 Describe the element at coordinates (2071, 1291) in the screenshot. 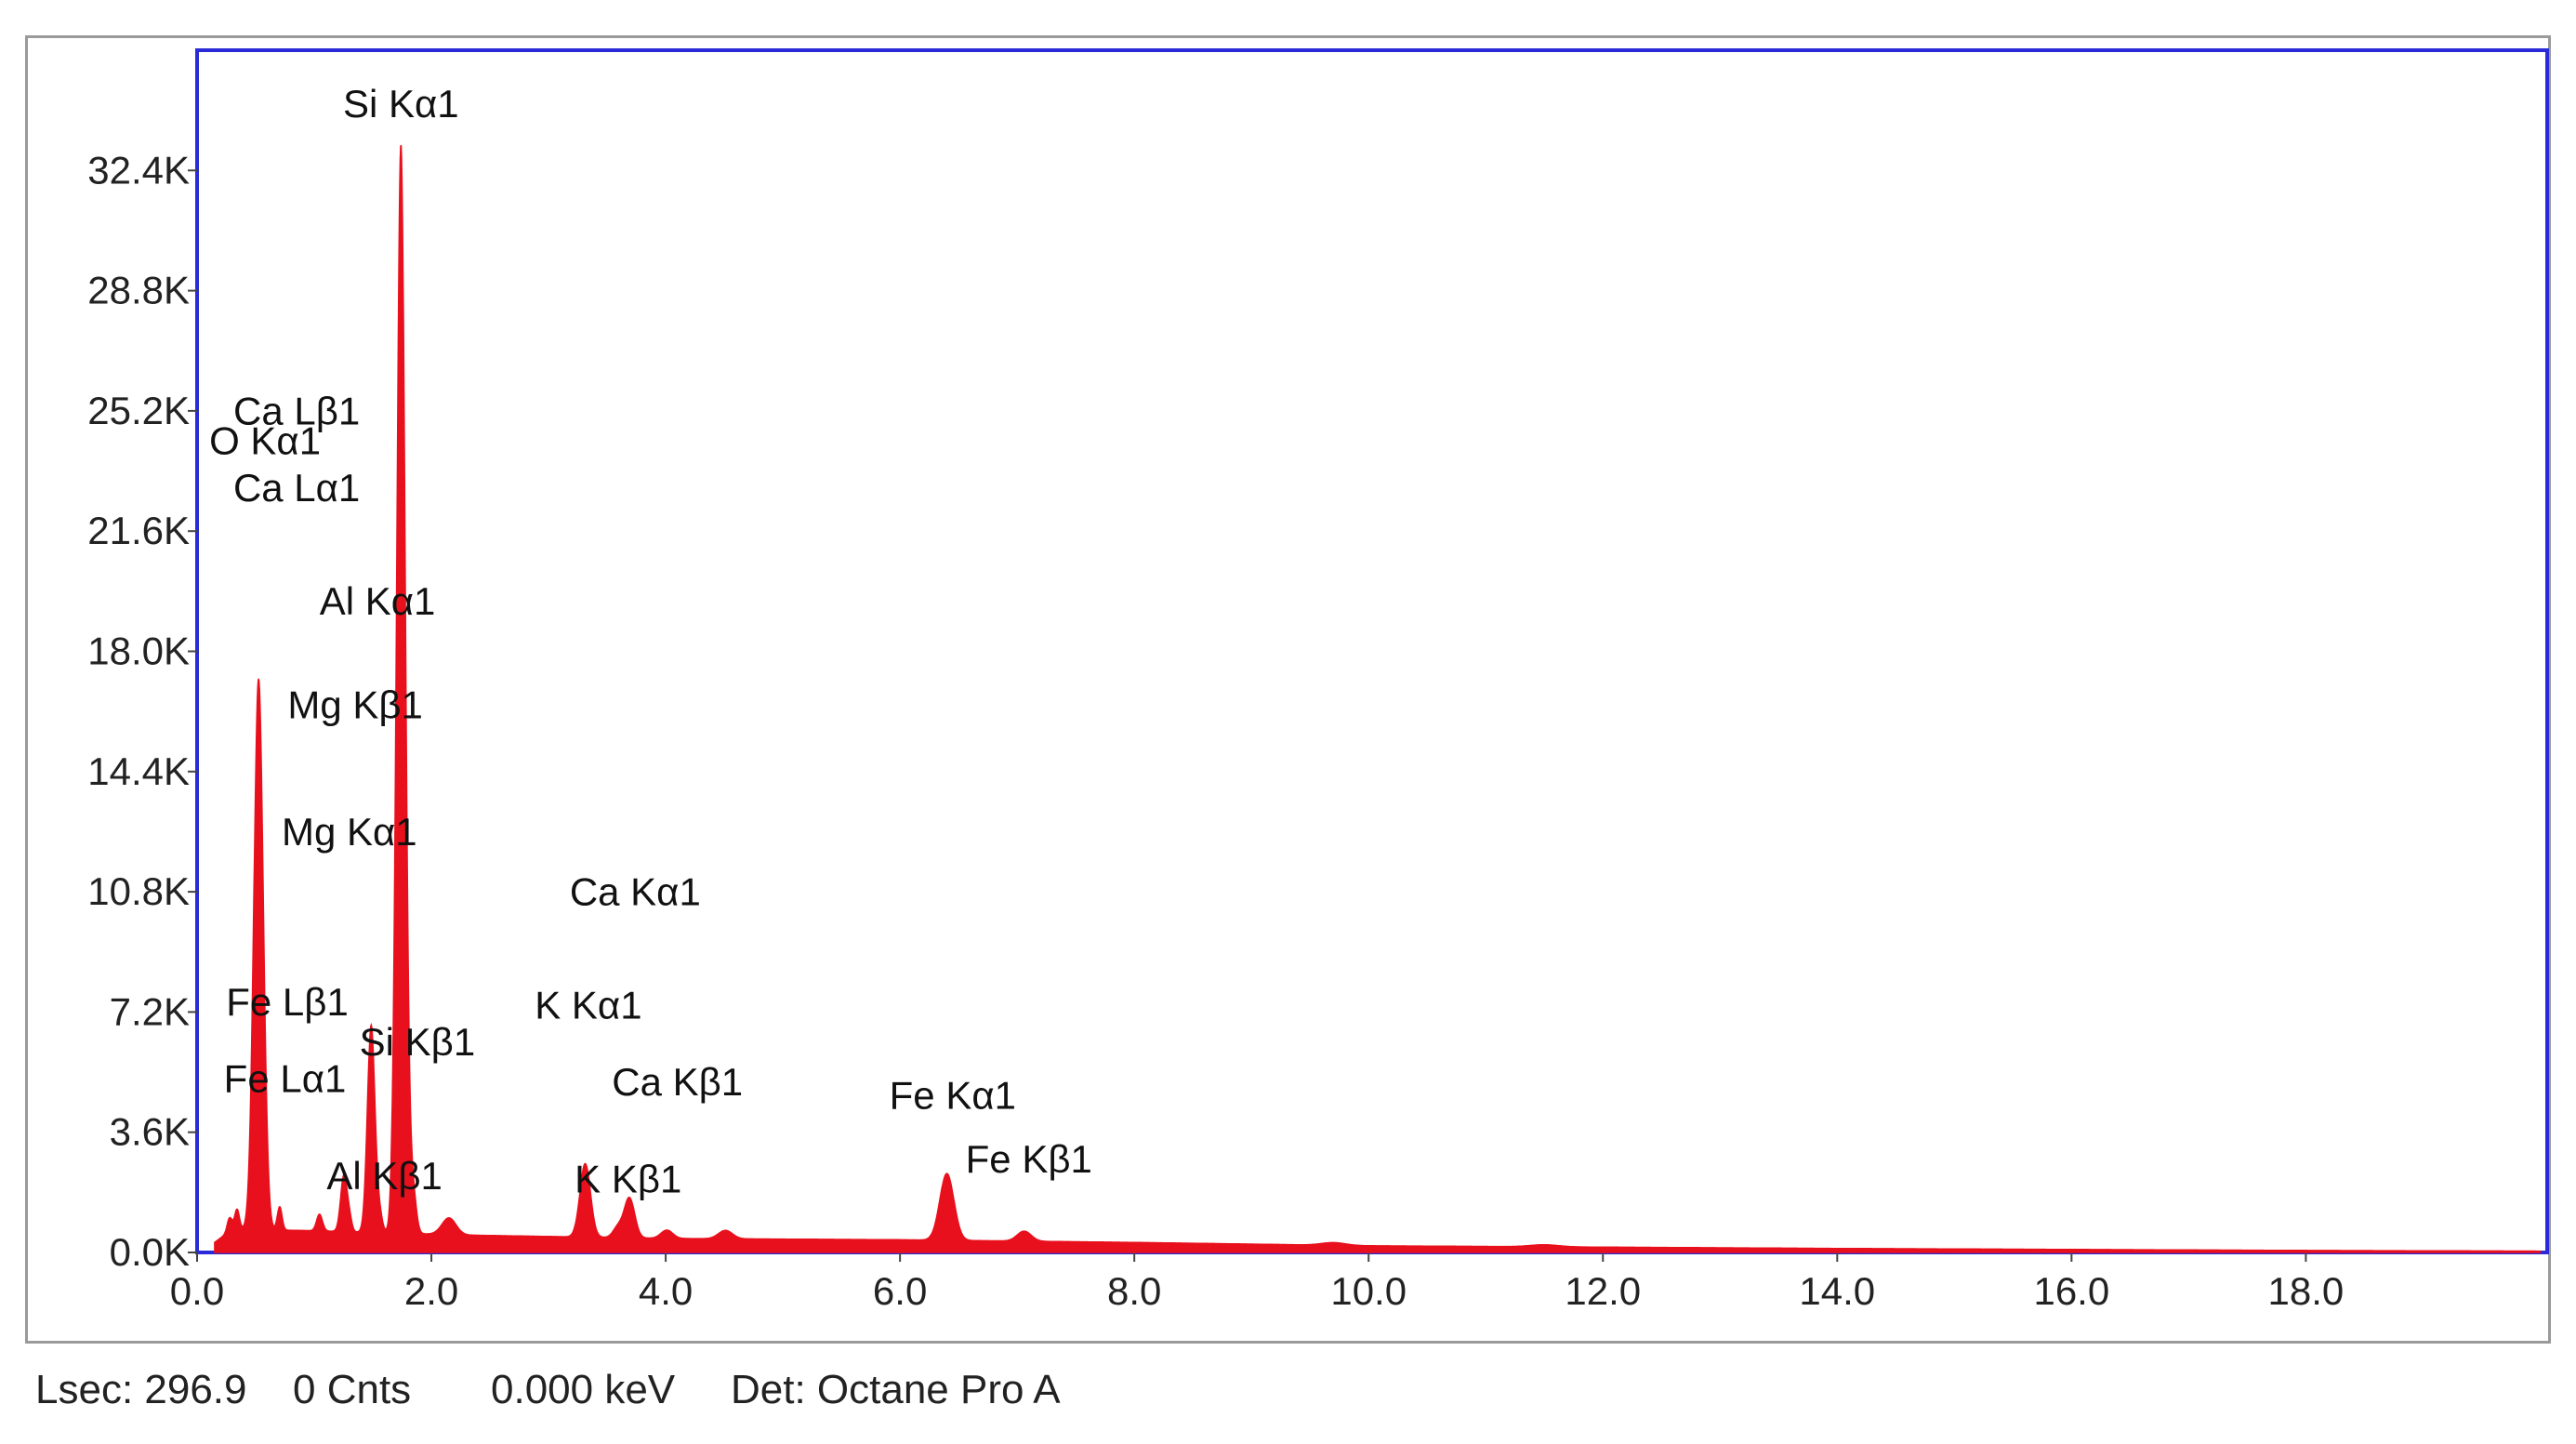

I see `x-tick-label: 16.0` at that location.